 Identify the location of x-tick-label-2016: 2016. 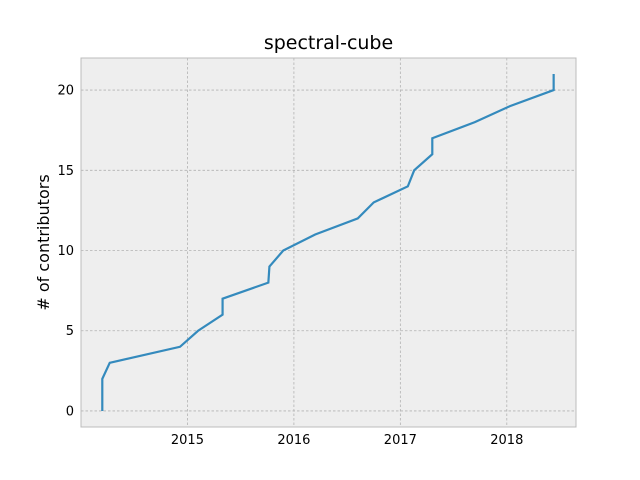
(293, 440).